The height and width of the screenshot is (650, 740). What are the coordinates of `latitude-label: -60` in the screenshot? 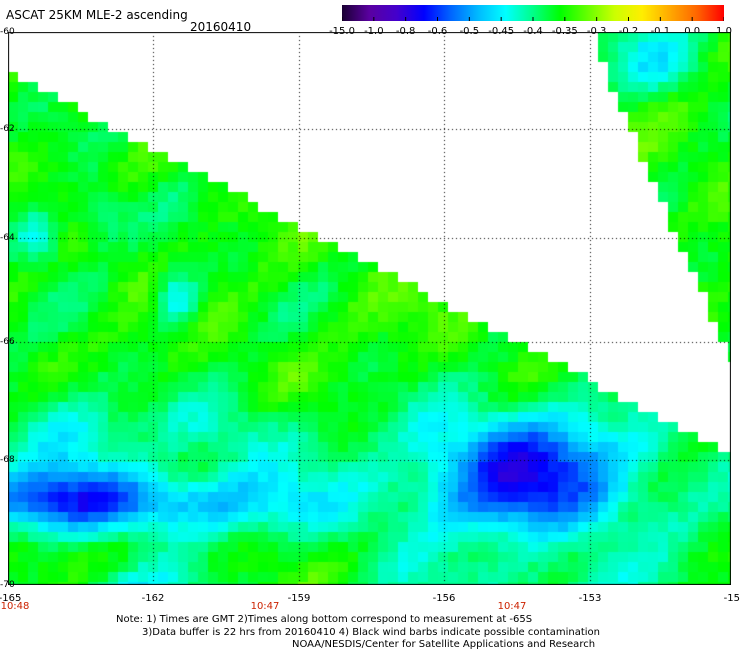 It's located at (7, 32).